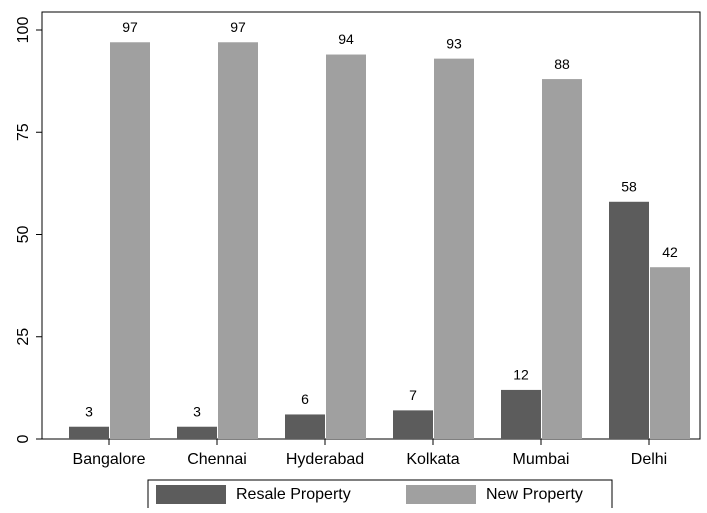 Image resolution: width=707 pixels, height=513 pixels. What do you see at coordinates (23, 438) in the screenshot?
I see `y-tick-label: 0` at bounding box center [23, 438].